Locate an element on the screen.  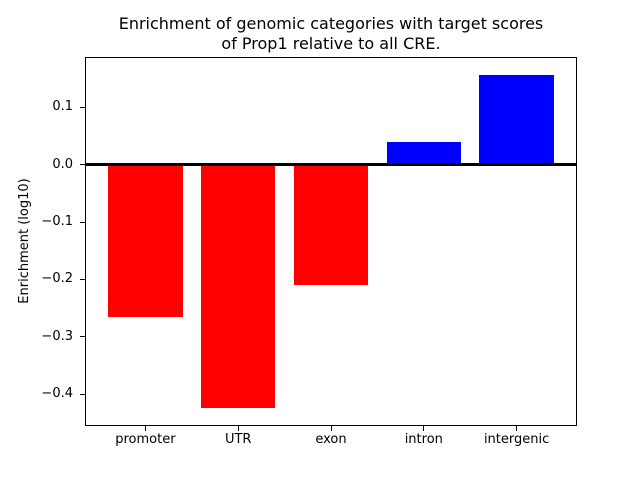
y-tick-label: −0.1 is located at coordinates (57, 221).